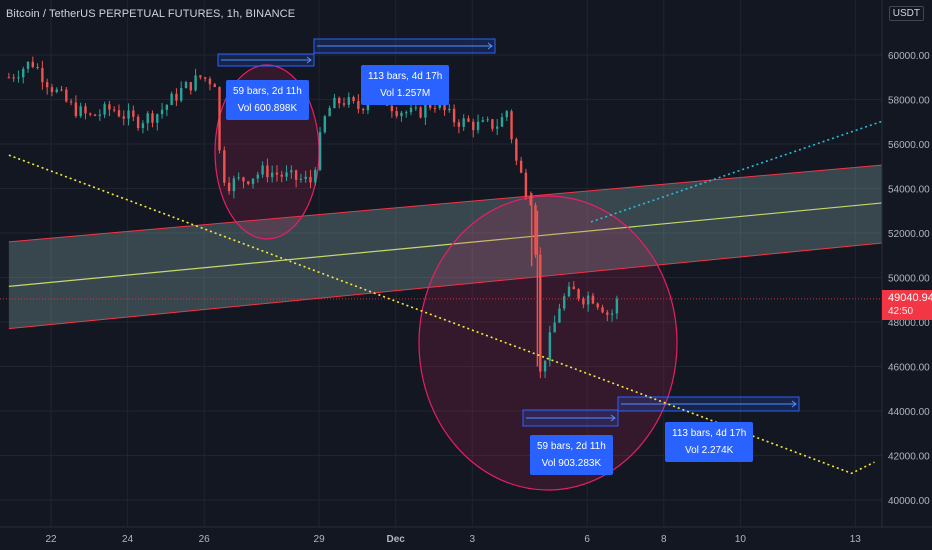  What do you see at coordinates (571, 463) in the screenshot?
I see `callout-volume-3: Vol 903.283K` at bounding box center [571, 463].